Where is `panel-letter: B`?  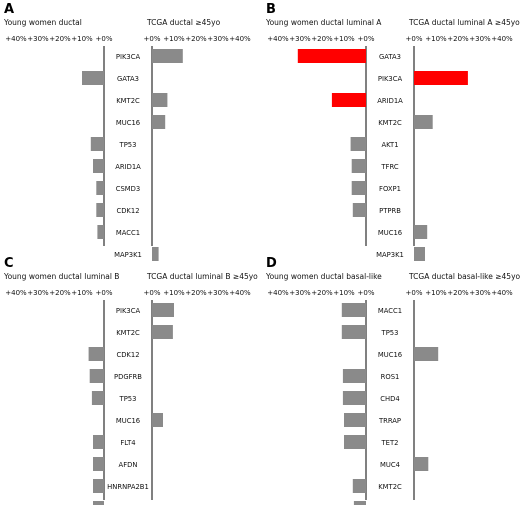
panel-letter: B is located at coordinates (271, 9).